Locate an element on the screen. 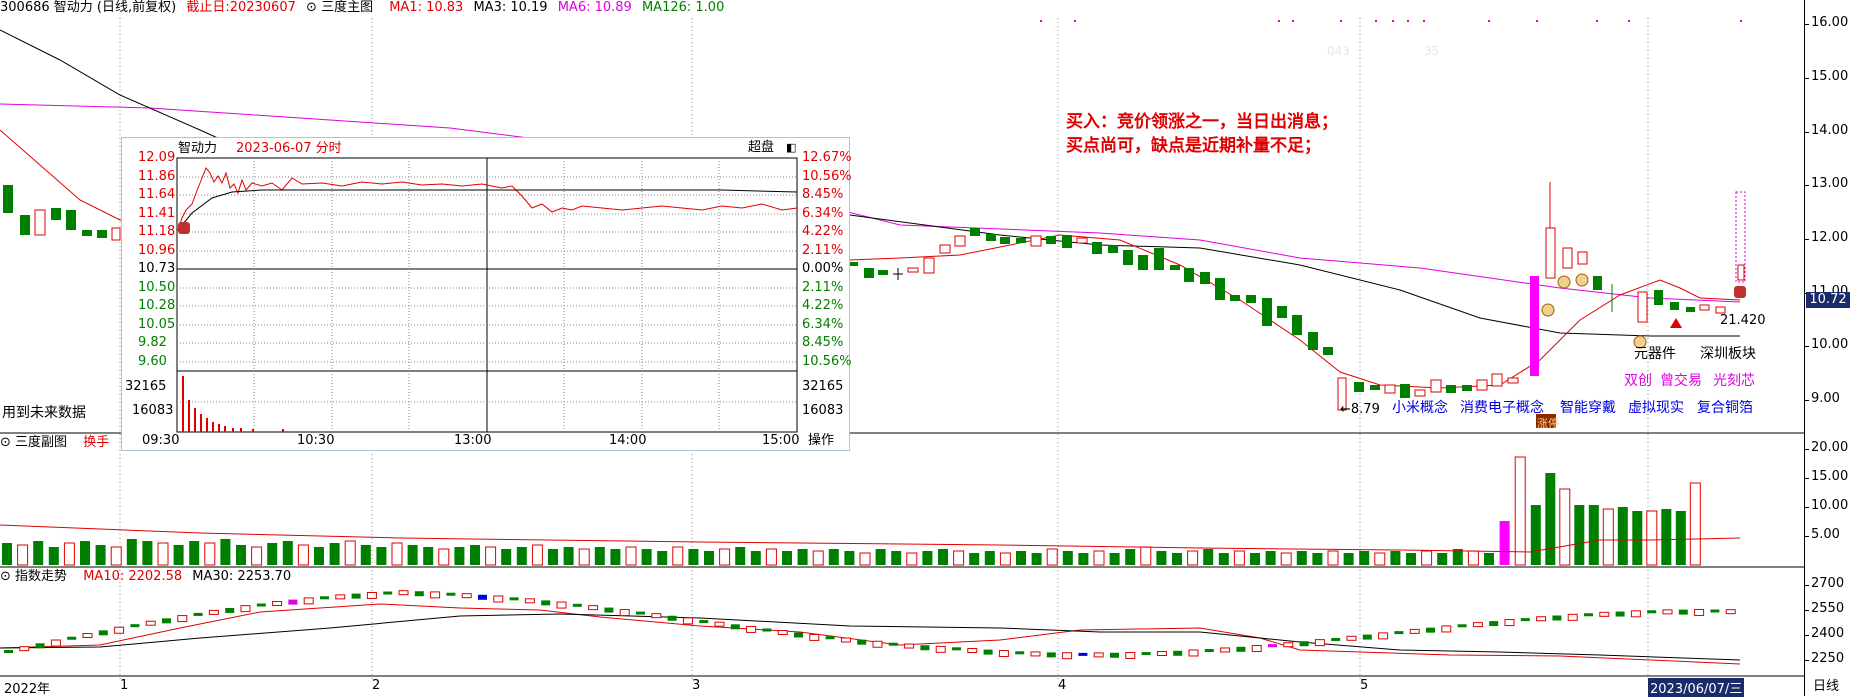 The width and height of the screenshot is (1850, 697). intraday-price-tick: 10.50 is located at coordinates (157, 287).